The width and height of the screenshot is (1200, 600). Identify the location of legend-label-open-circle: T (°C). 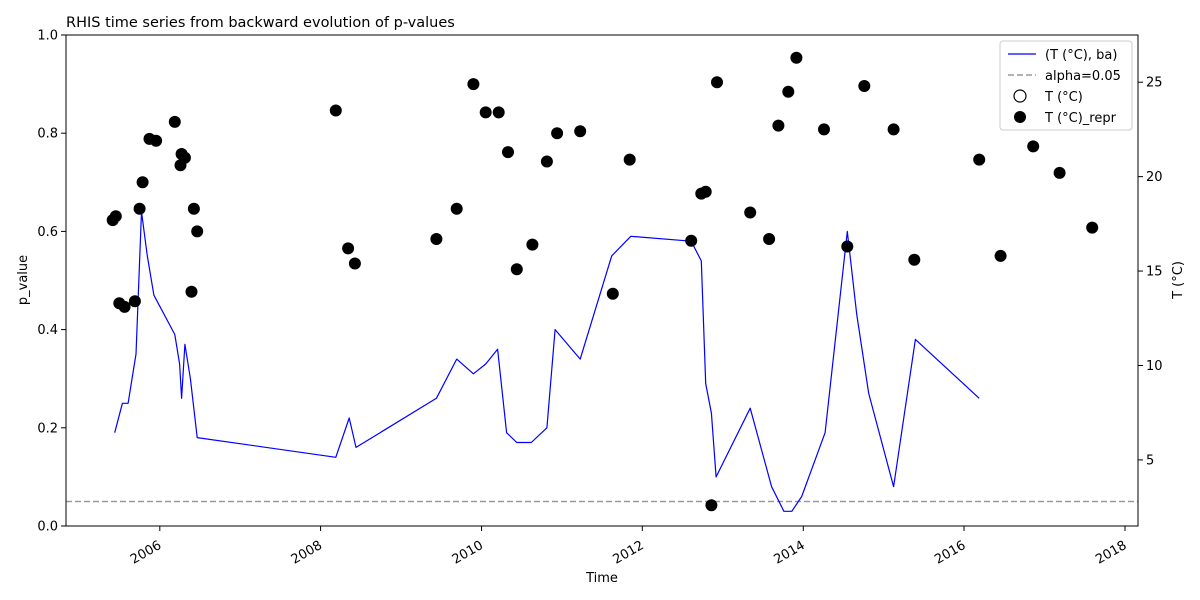
(1063, 97).